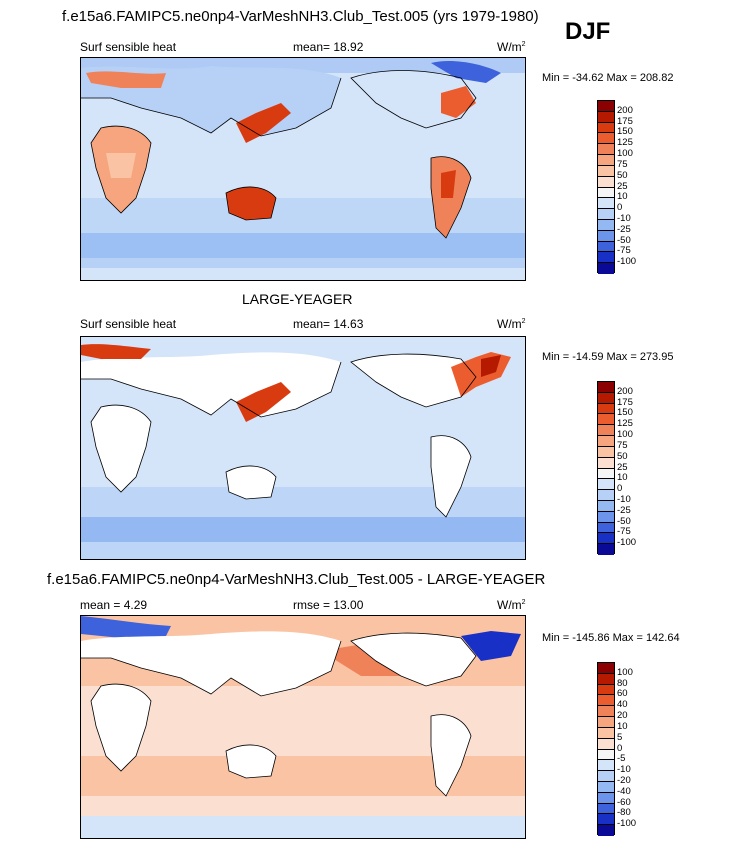 This screenshot has width=733, height=847. What do you see at coordinates (511, 605) in the screenshot?
I see `panel-3-units: W/m2` at bounding box center [511, 605].